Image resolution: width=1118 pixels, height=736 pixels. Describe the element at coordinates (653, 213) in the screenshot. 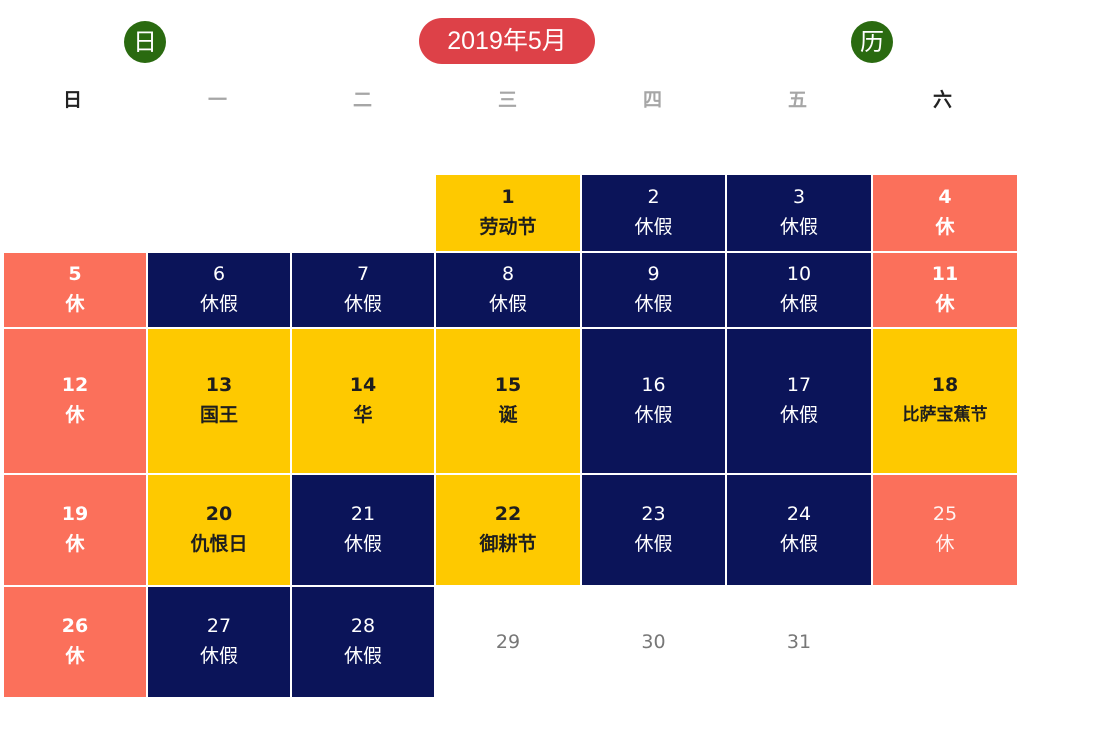

I see `day-cell-2: 2 休假` at that location.